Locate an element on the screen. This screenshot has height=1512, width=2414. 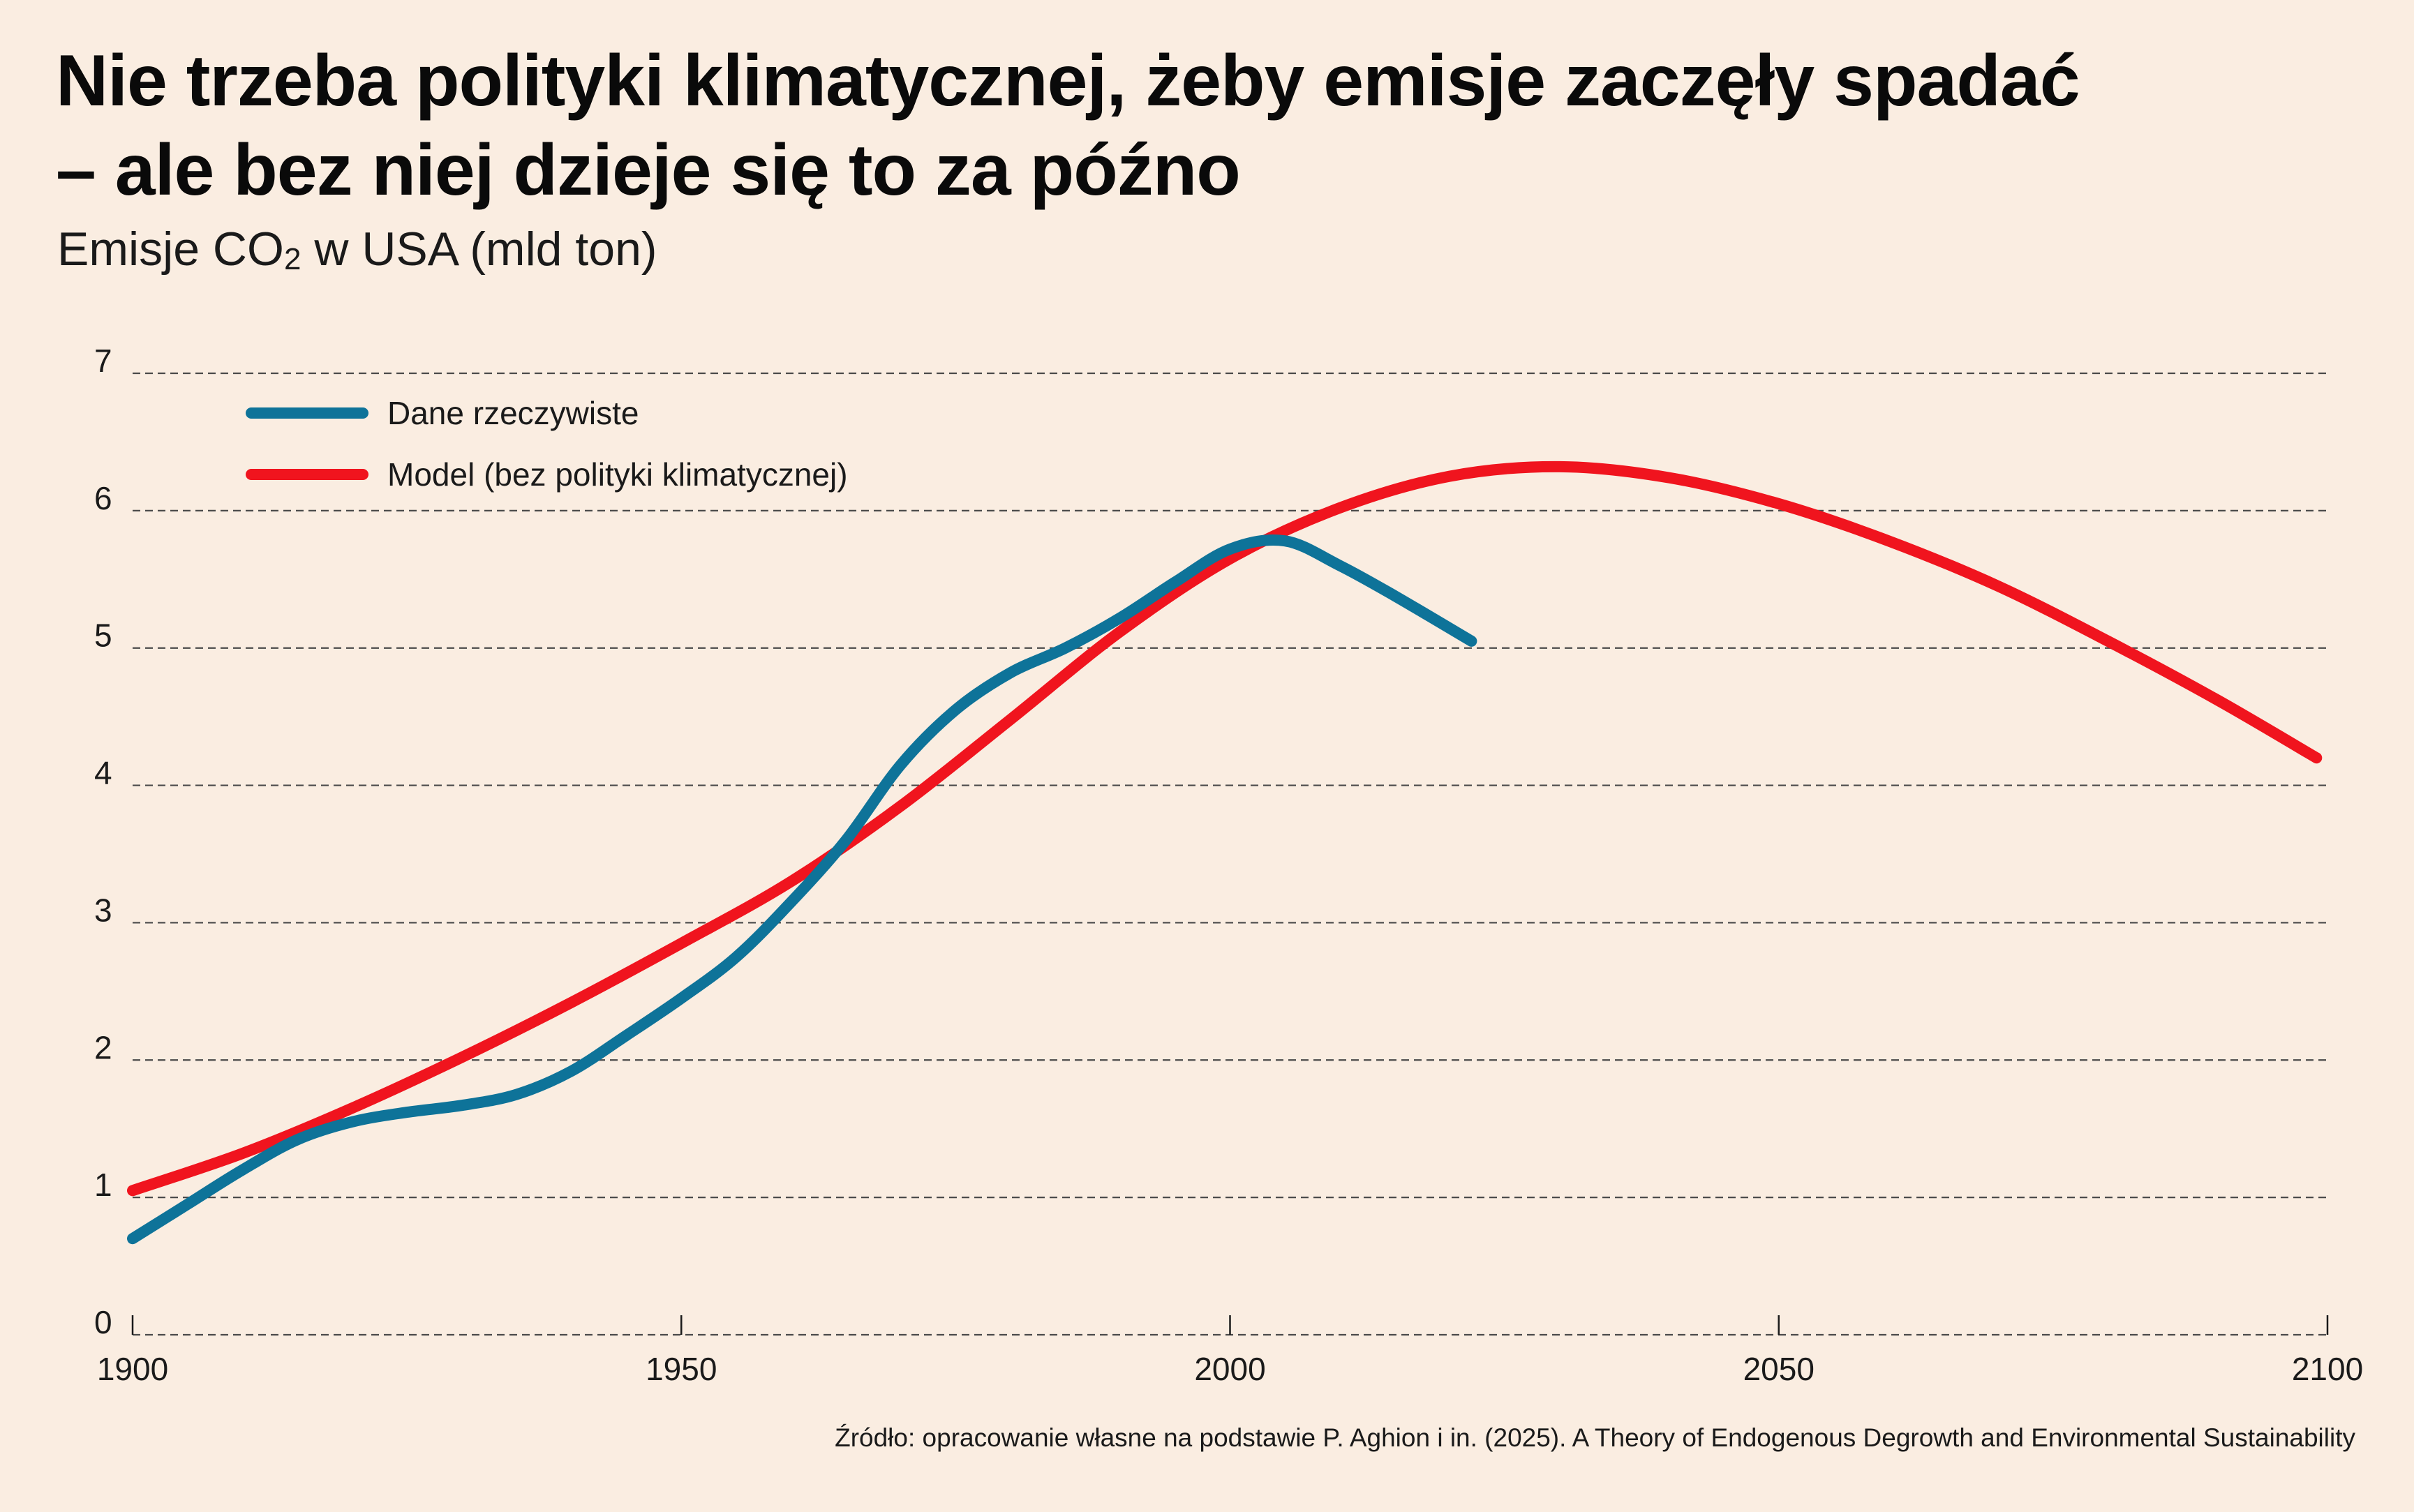
y-tick-label-4: 4 is located at coordinates (103, 773).